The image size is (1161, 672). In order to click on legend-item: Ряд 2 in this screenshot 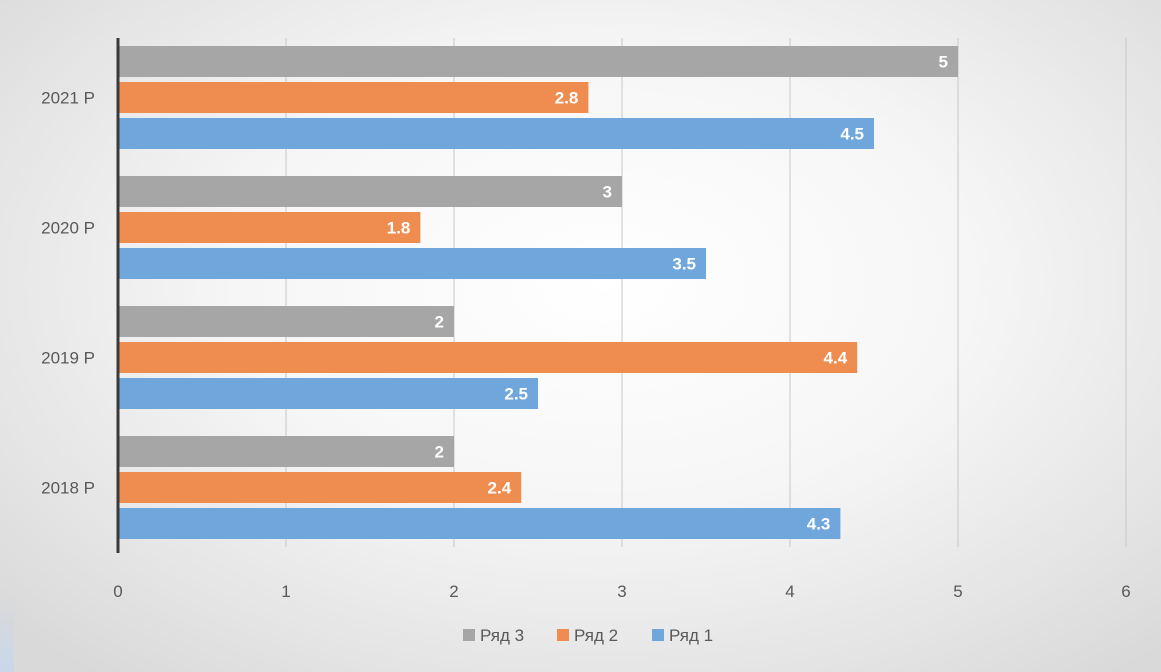, I will do `click(587, 635)`.